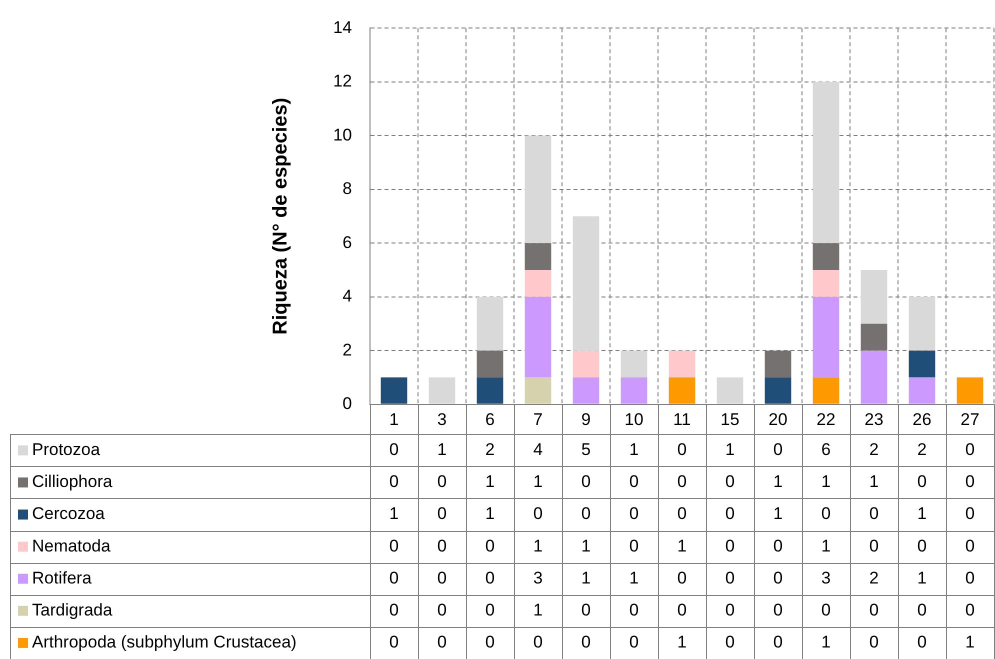 This screenshot has width=995, height=659. Describe the element at coordinates (347, 403) in the screenshot. I see `y-tick-label: 0` at that location.